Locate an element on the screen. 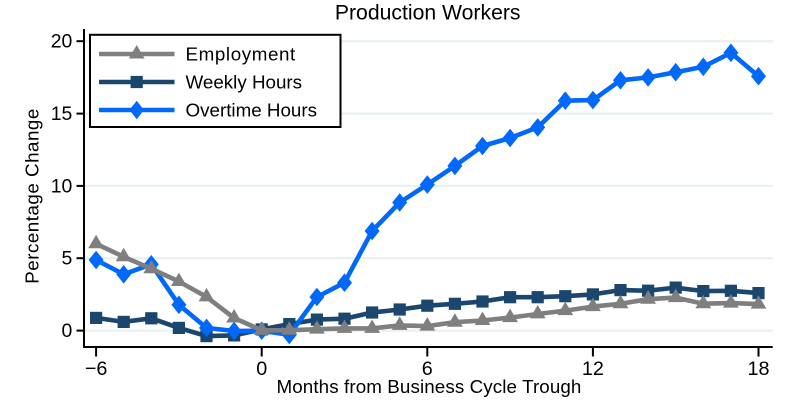 The height and width of the screenshot is (409, 794). svg-text: Overtime Hours is located at coordinates (252, 110).